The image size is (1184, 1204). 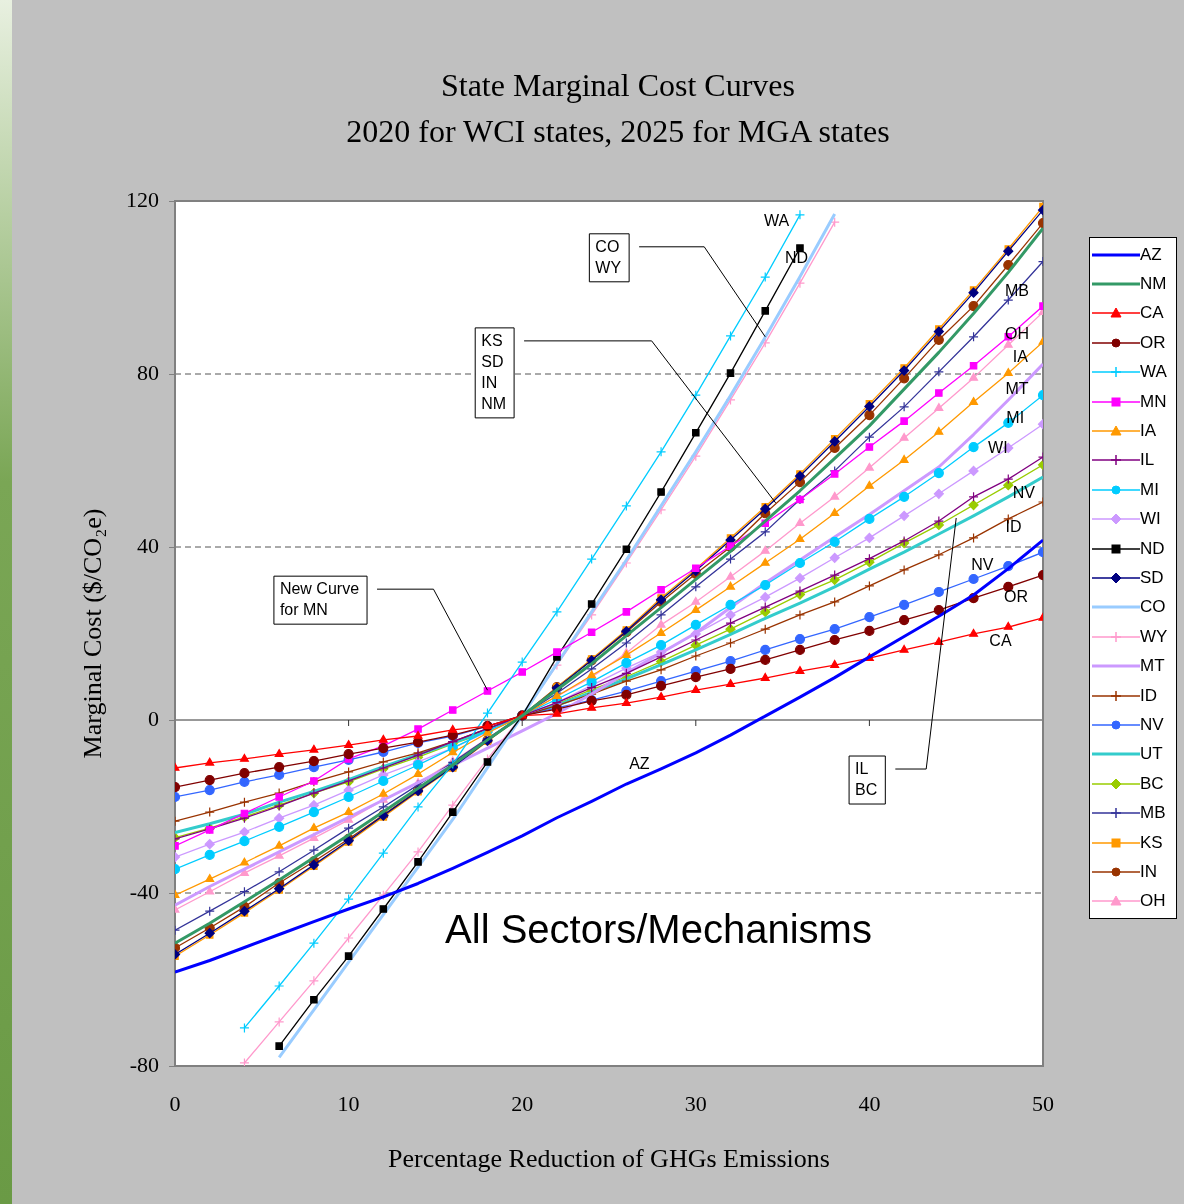 I want to click on legend-label: UT, so click(x=1151, y=754).